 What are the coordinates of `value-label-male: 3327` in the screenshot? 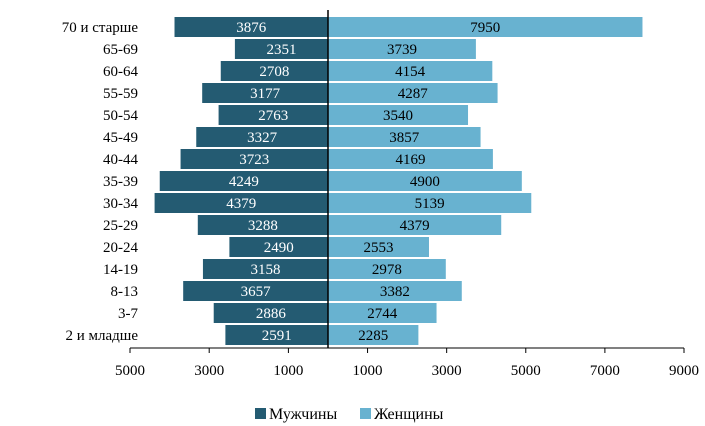 It's located at (262, 138).